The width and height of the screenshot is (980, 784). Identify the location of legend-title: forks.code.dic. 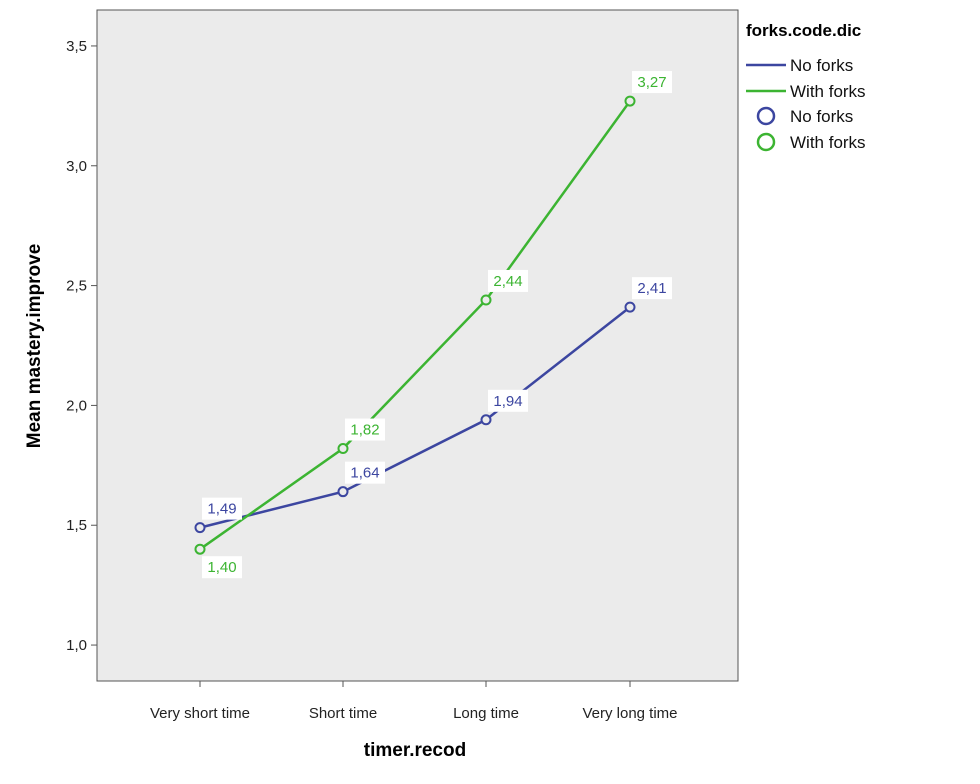
(803, 30).